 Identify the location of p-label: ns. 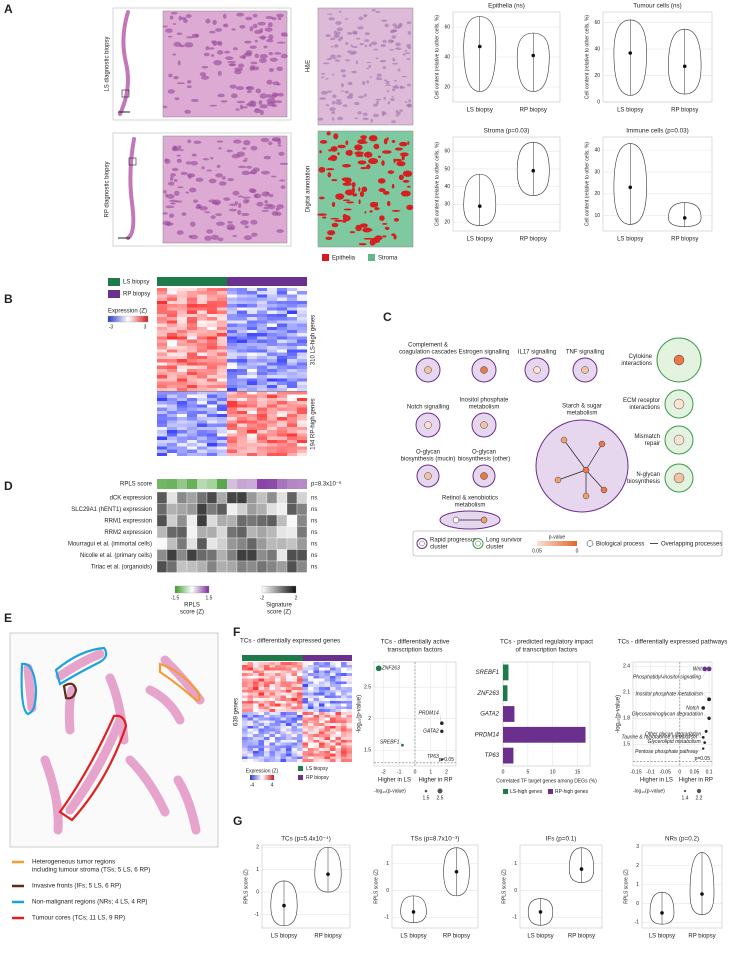
(314, 521).